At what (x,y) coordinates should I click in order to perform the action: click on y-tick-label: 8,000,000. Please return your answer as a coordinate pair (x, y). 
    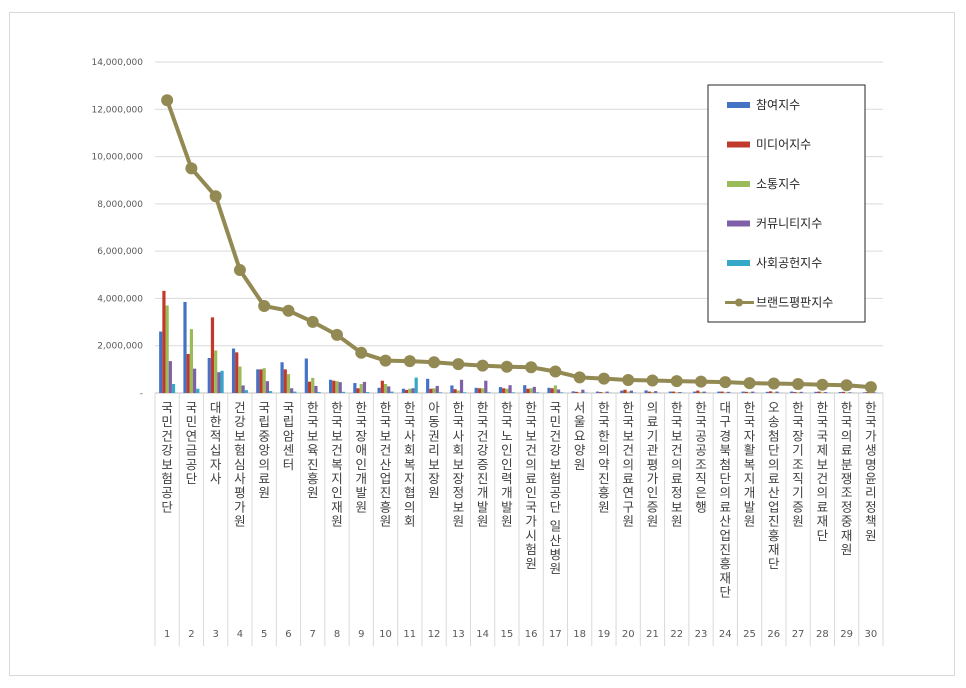
    Looking at the image, I should click on (120, 205).